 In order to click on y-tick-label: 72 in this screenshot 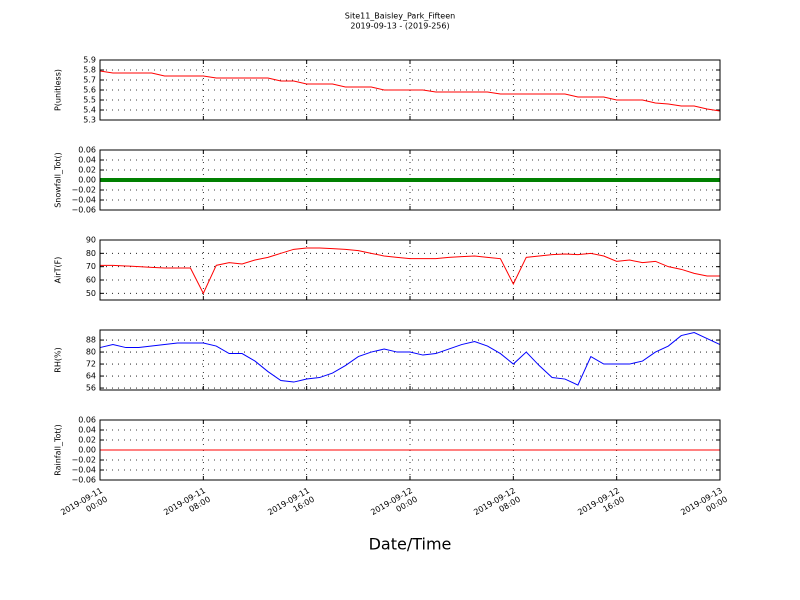, I will do `click(91, 364)`.